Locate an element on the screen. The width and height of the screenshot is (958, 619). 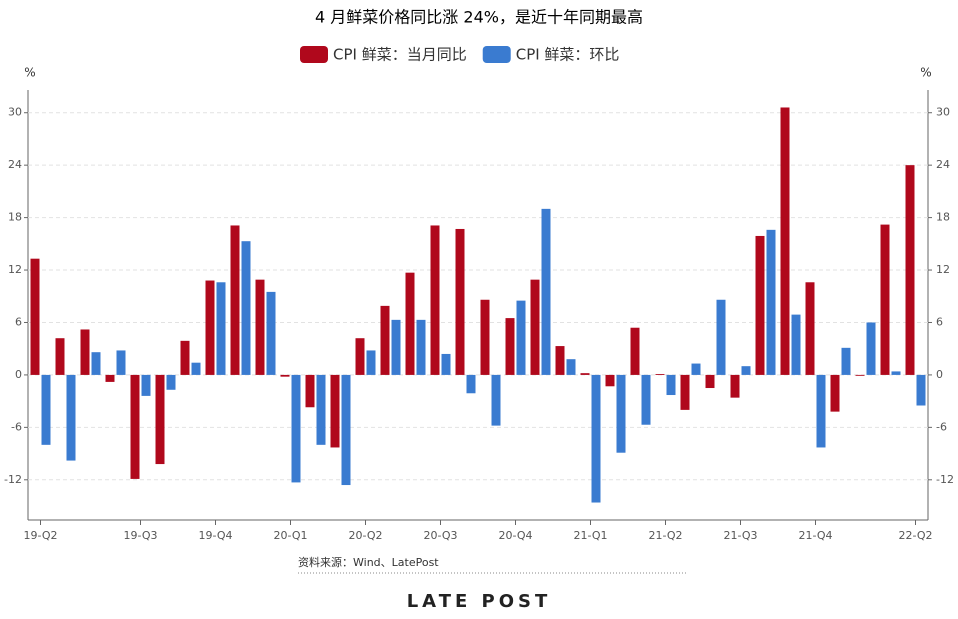
y-tick-label: 18 is located at coordinates (15, 217).